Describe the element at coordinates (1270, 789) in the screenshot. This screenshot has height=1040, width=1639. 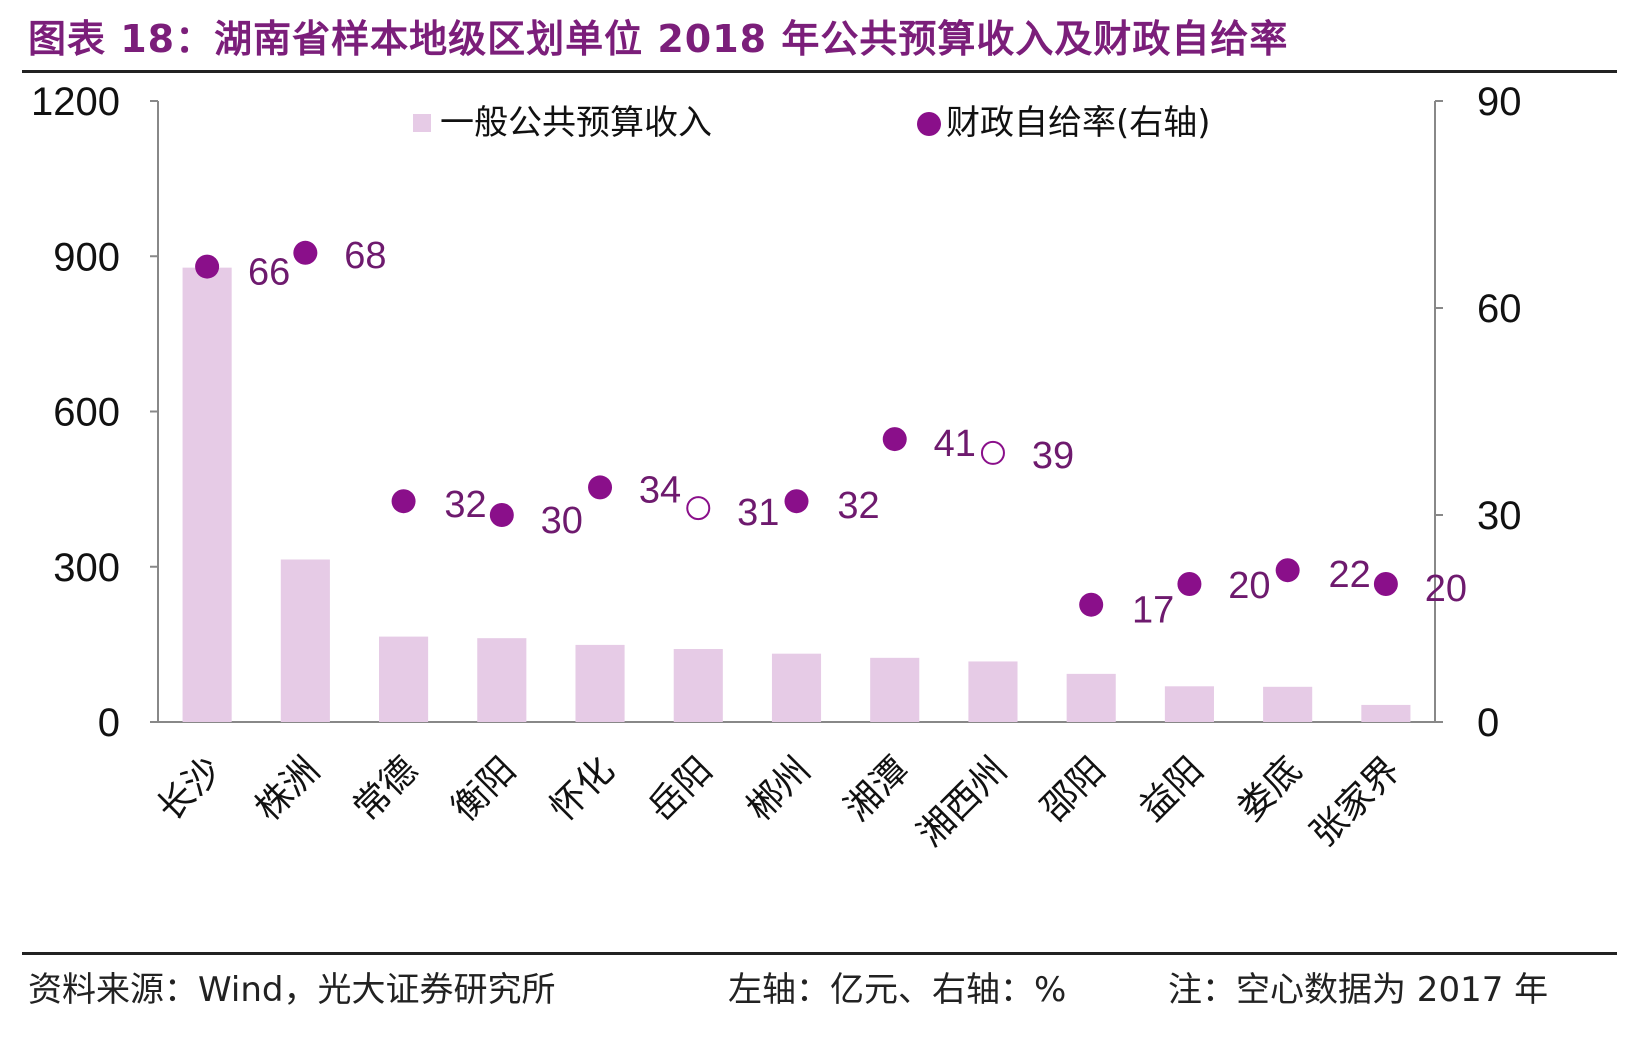
I see `category-label: 娄底` at that location.